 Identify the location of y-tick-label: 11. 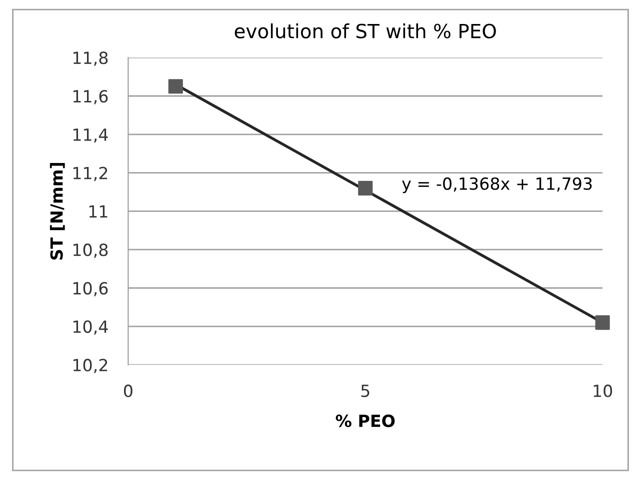
(98, 211).